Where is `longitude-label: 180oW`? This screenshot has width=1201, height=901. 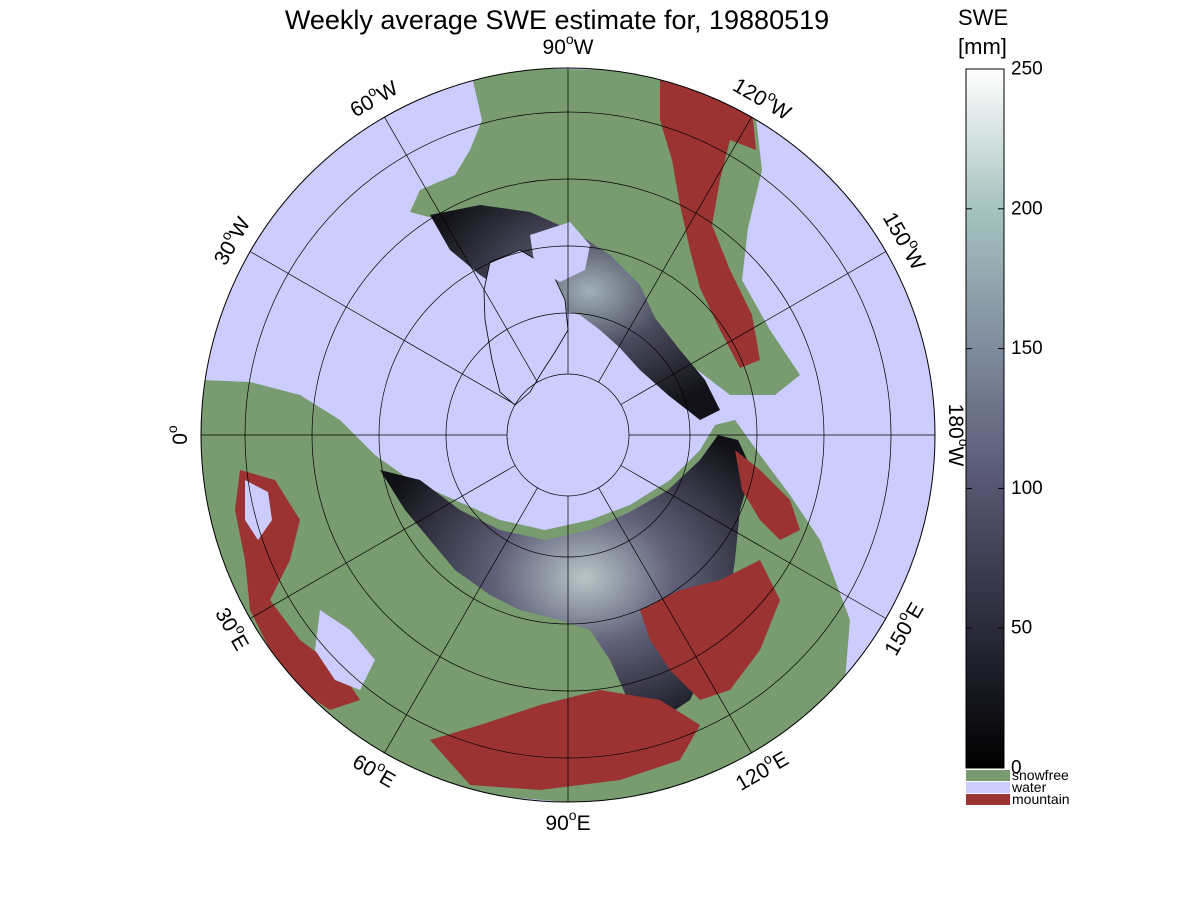
longitude-label: 180oW is located at coordinates (959, 435).